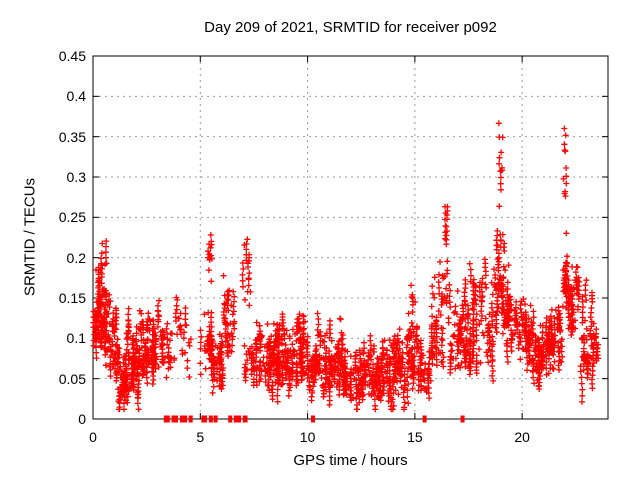 The image size is (640, 480). I want to click on y-tick-label: 0.25, so click(72, 217).